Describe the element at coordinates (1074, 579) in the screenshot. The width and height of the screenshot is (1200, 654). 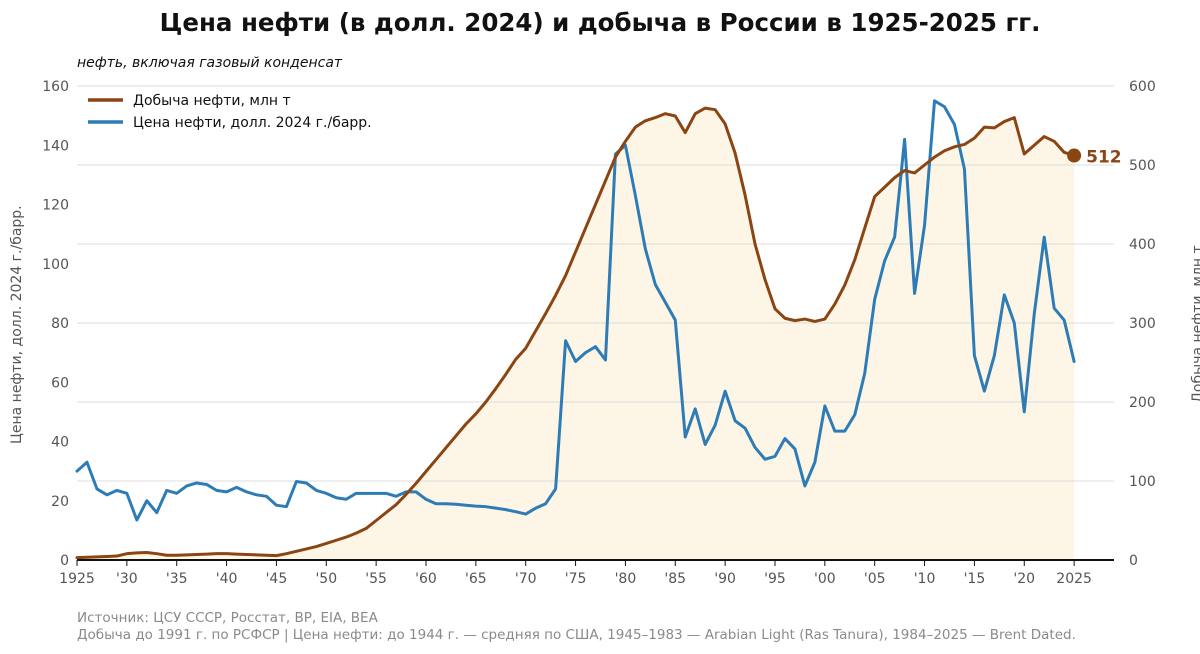
I see `x-tick-label: 2025` at that location.